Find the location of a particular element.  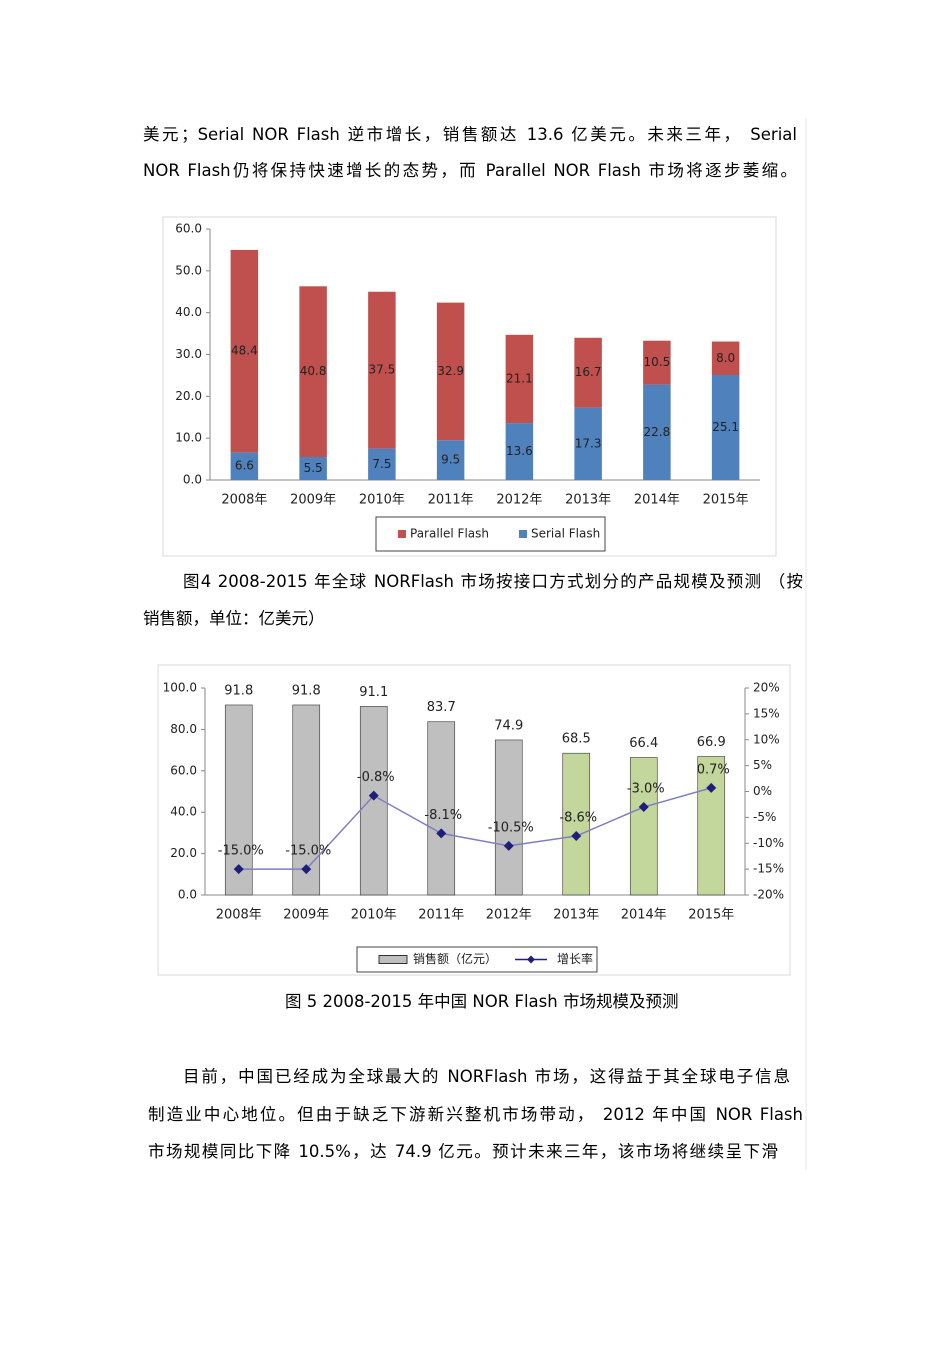

y2-tick-label: -15% is located at coordinates (768, 869).